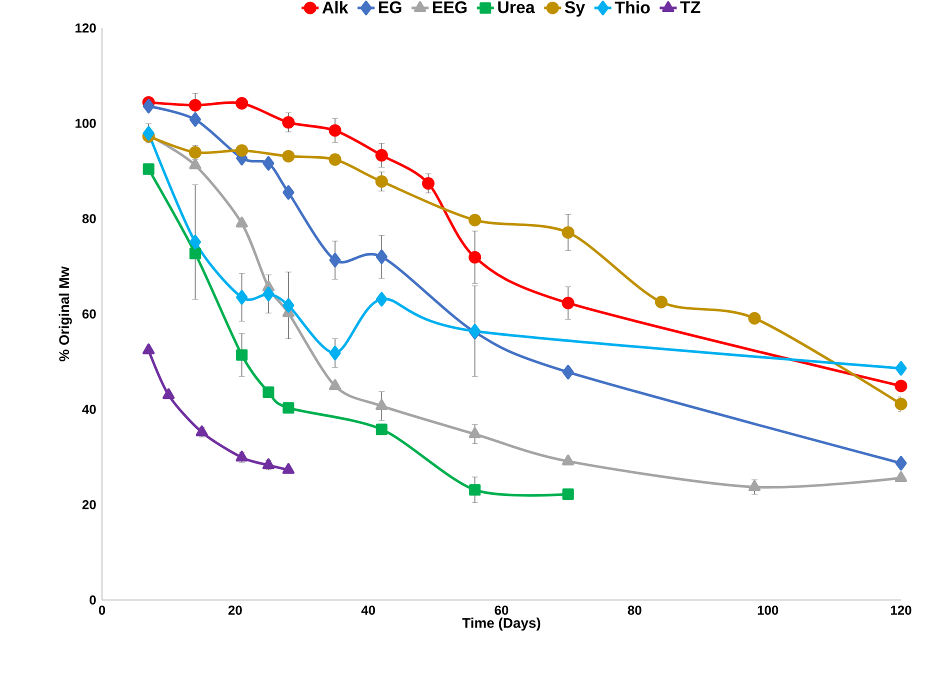 The image size is (926, 674). What do you see at coordinates (89, 314) in the screenshot?
I see `y-tick-label: 60` at bounding box center [89, 314].